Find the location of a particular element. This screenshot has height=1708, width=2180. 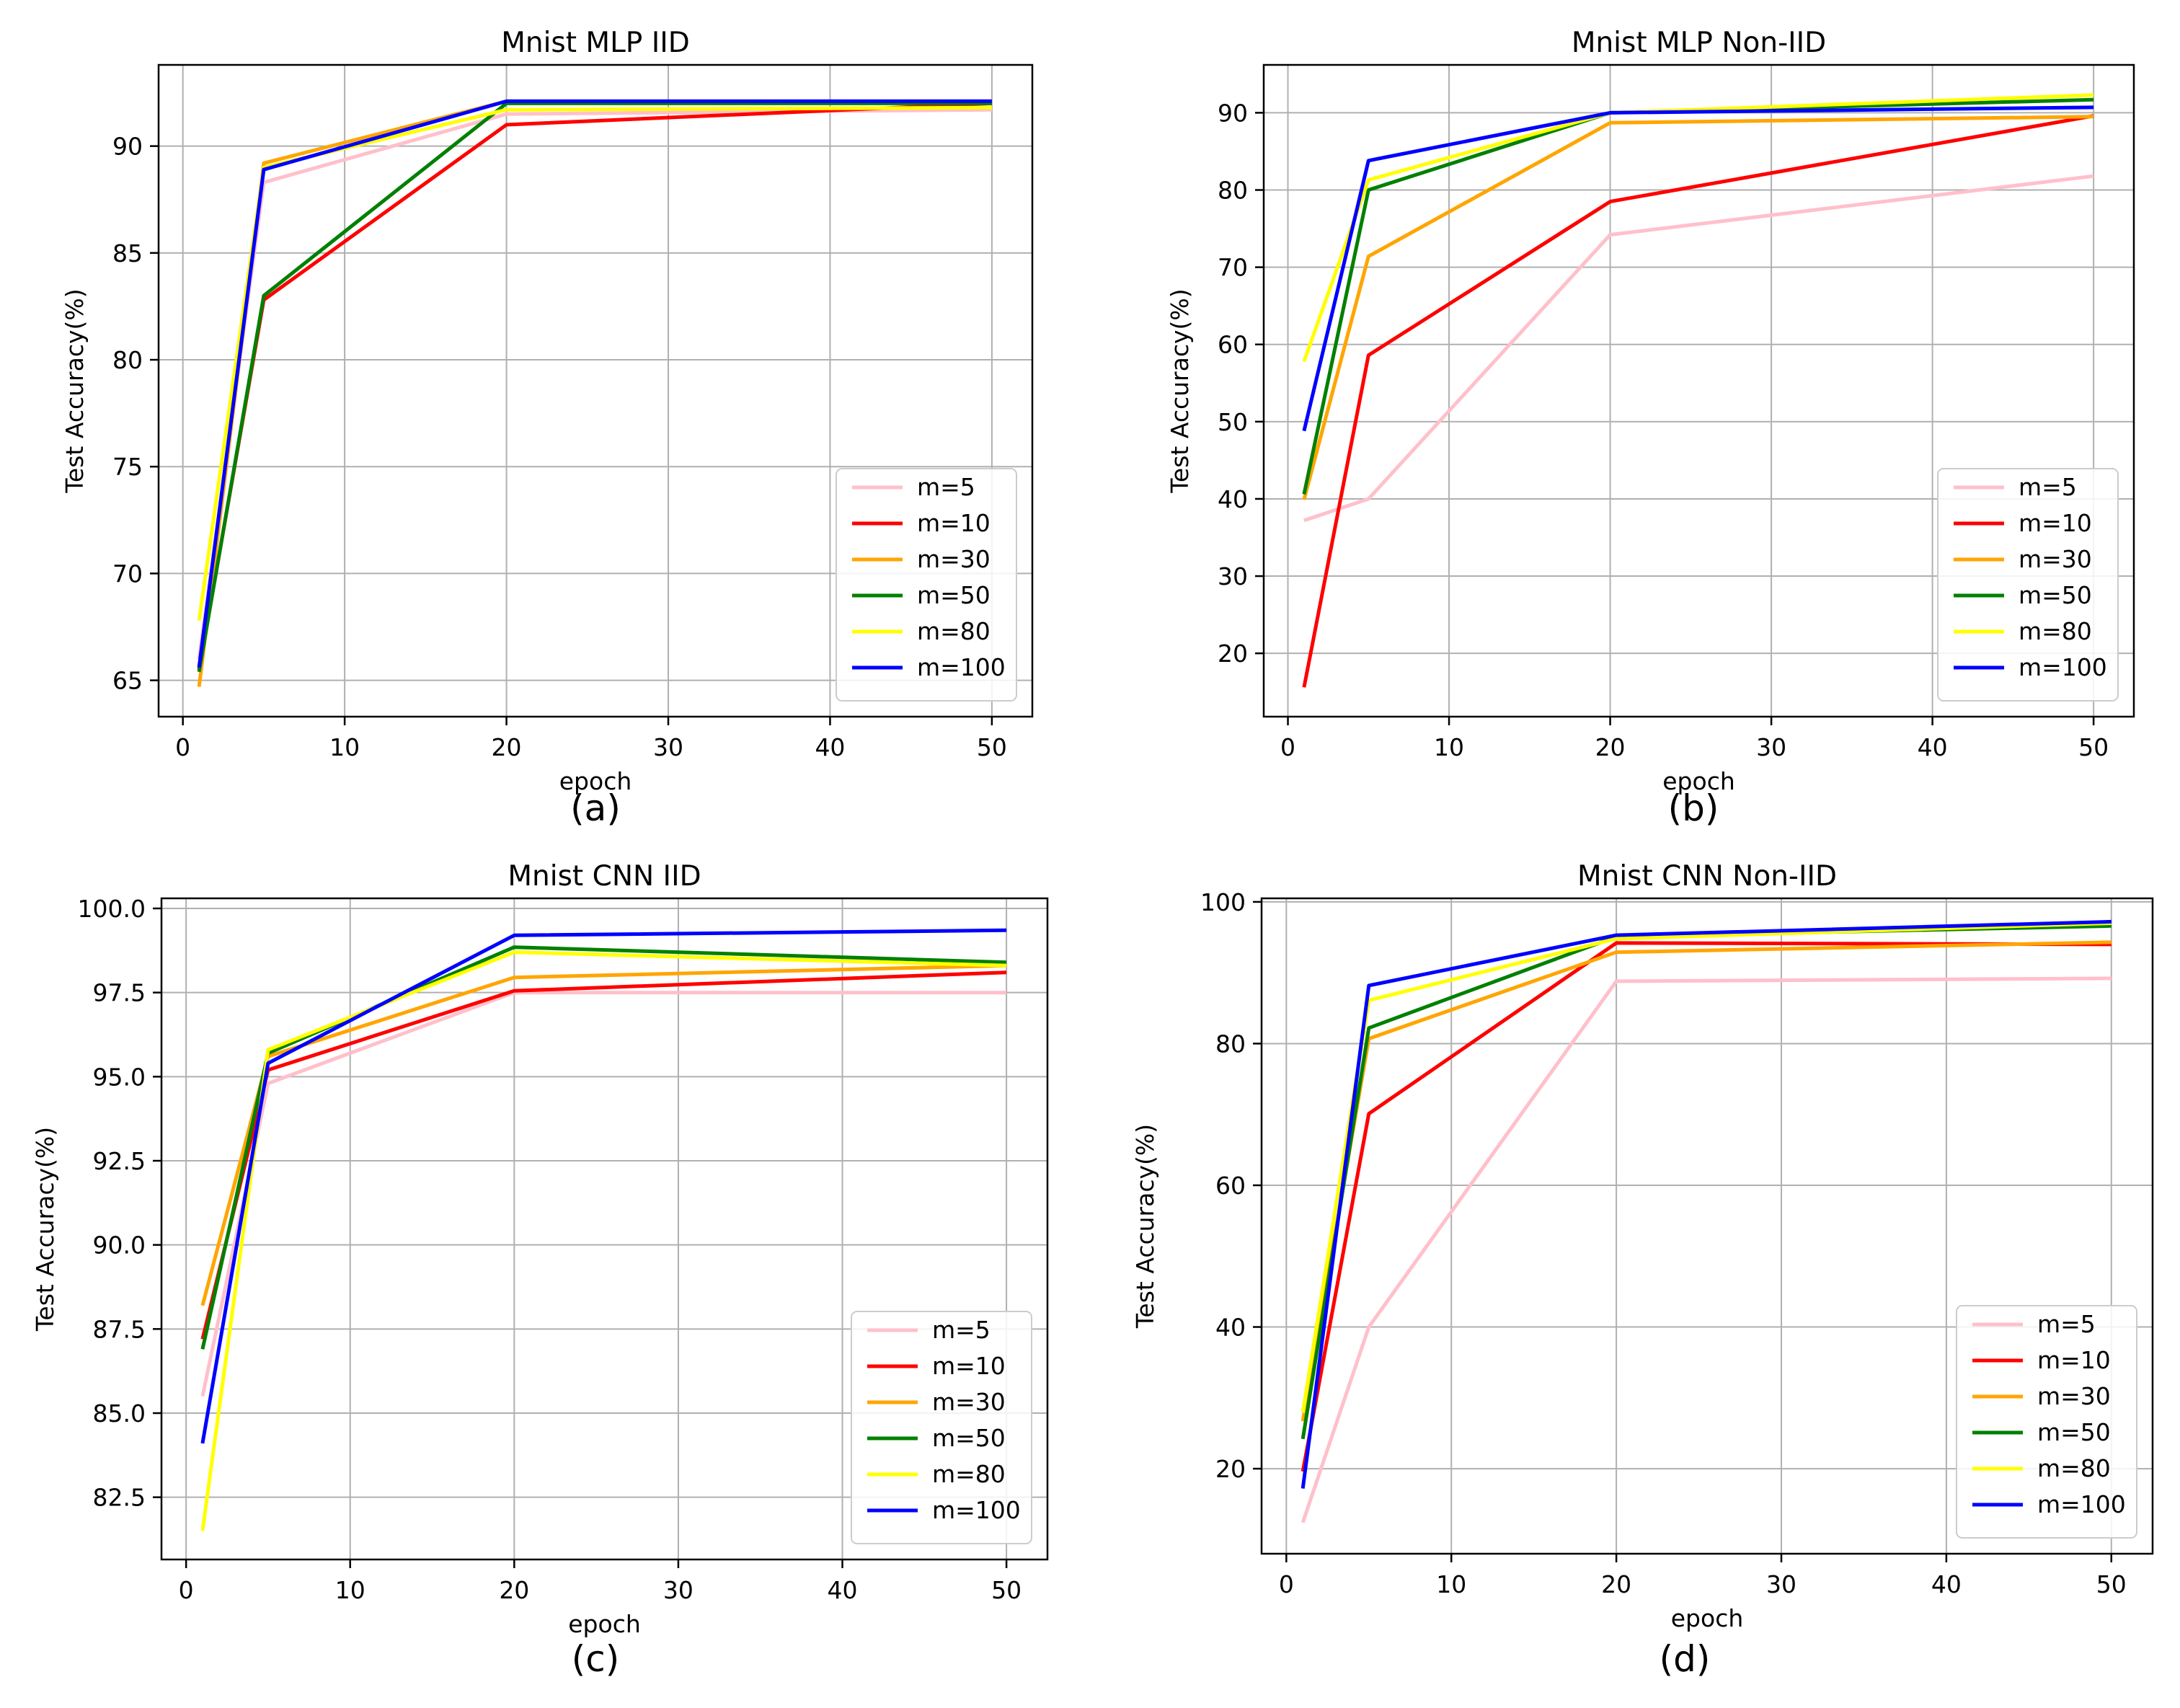

series-line-m10 is located at coordinates (1698, 401).